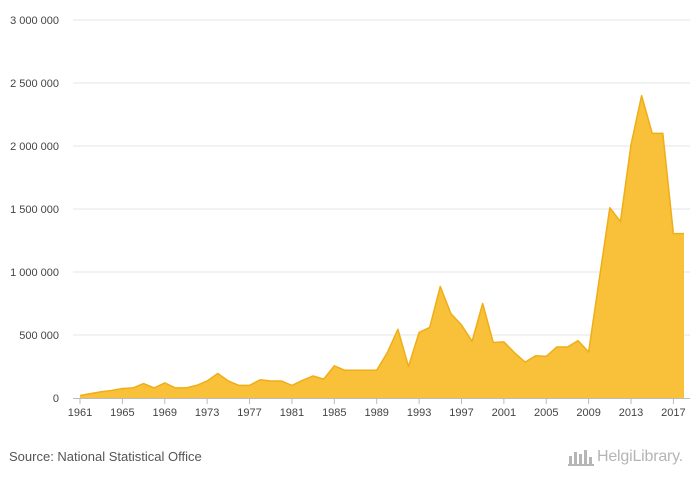  I want to click on logo-wordmark: HelgiLibrary., so click(640, 456).